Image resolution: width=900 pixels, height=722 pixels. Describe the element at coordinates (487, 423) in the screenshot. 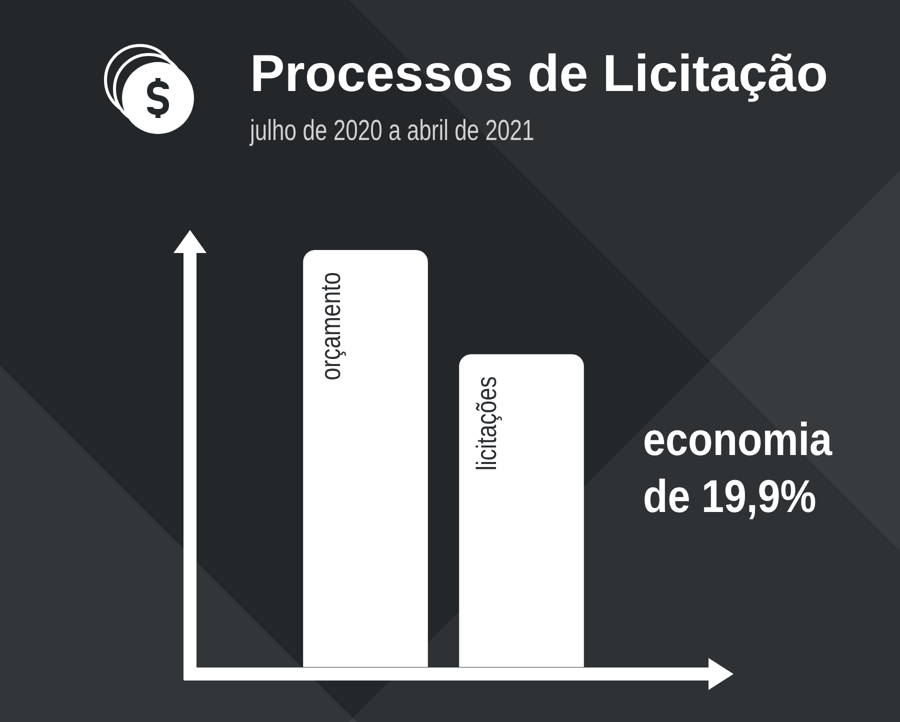

I see `x-tick-label: licitações` at that location.